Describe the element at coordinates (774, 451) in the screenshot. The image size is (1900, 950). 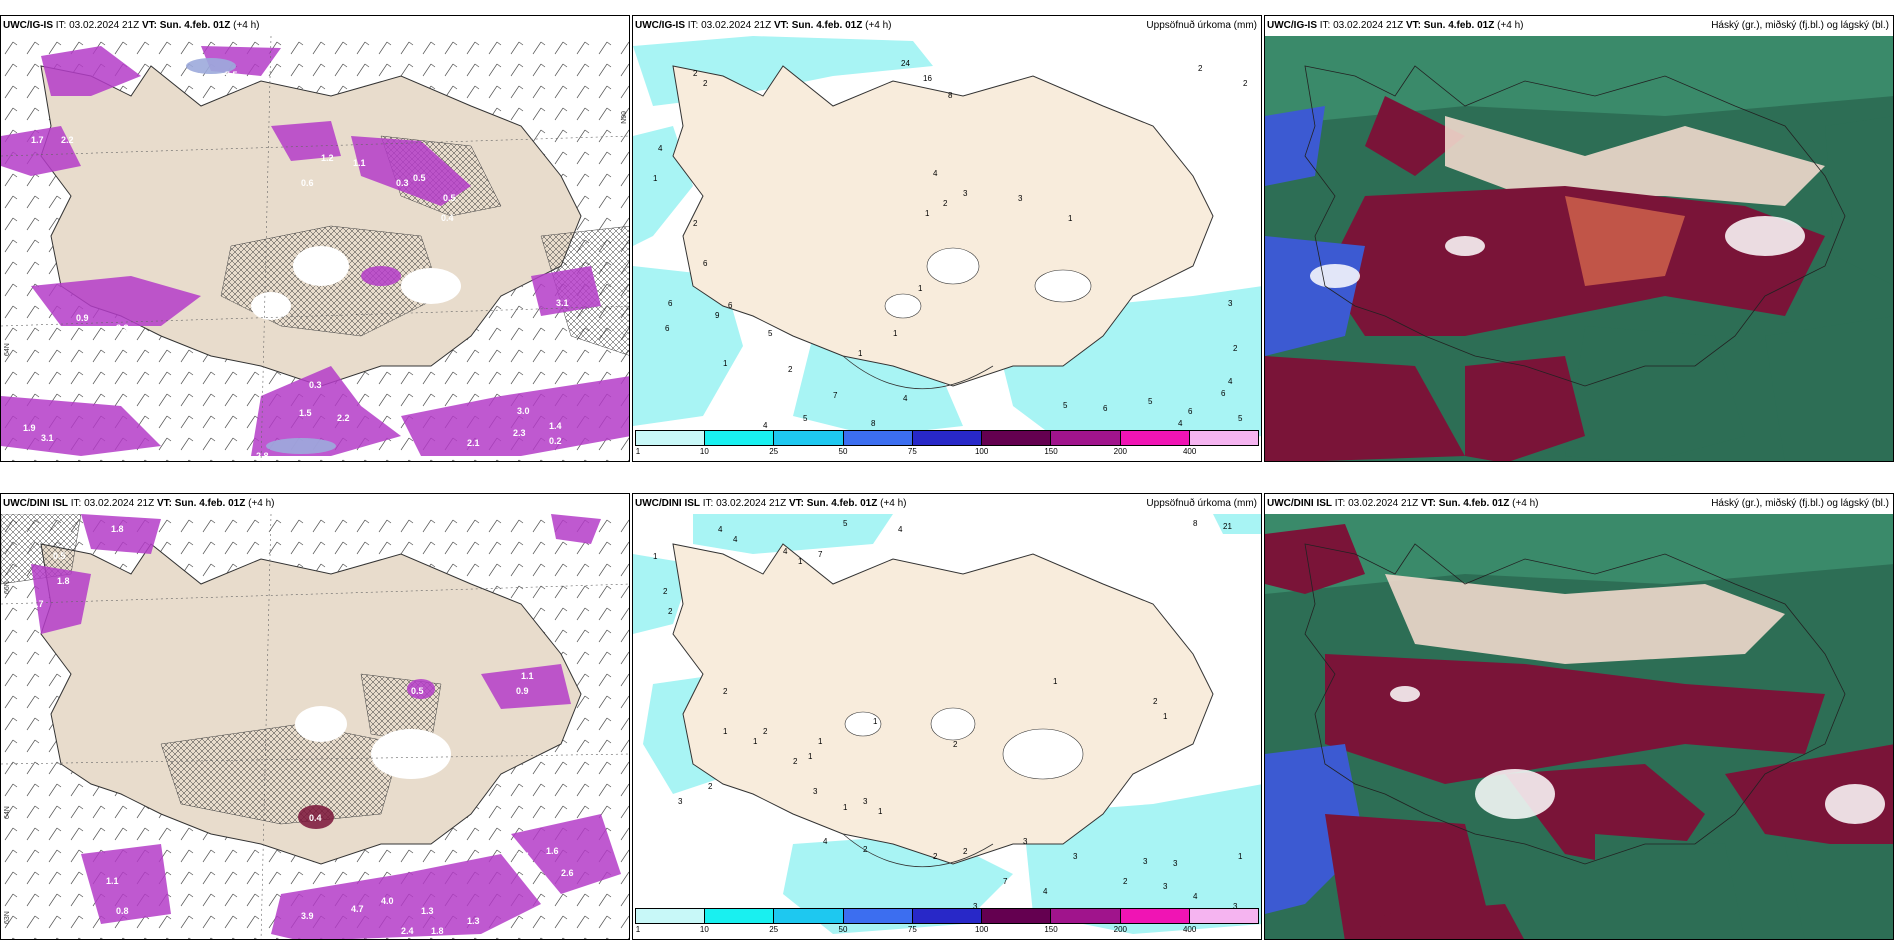
I see `legend-tick-label: 25` at that location.